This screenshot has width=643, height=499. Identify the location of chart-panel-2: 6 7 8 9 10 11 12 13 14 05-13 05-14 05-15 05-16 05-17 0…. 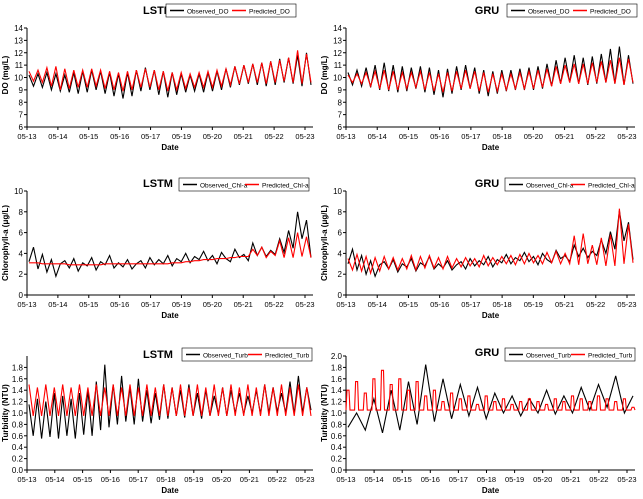
(479, 77).